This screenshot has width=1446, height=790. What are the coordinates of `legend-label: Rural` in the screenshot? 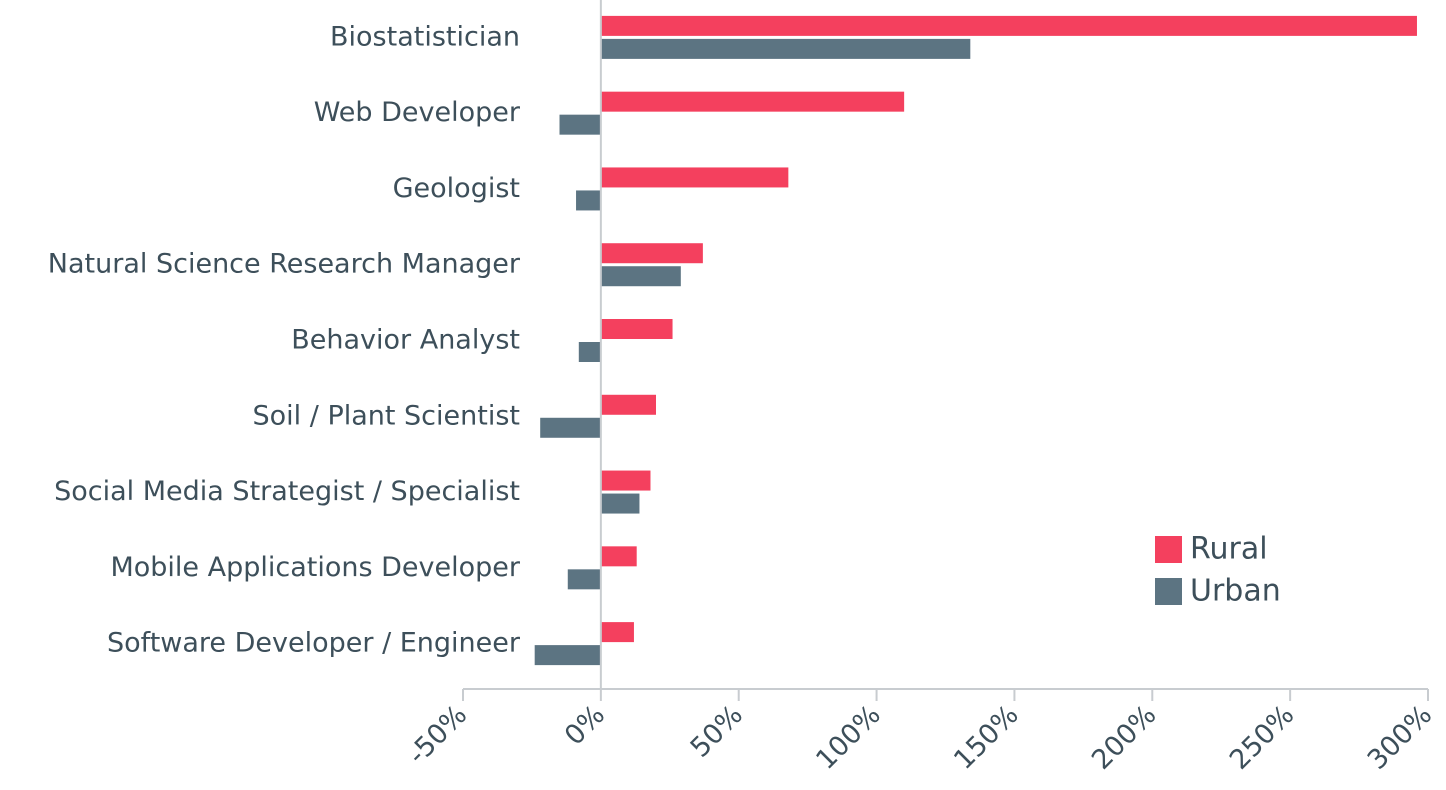 It's located at (1229, 549).